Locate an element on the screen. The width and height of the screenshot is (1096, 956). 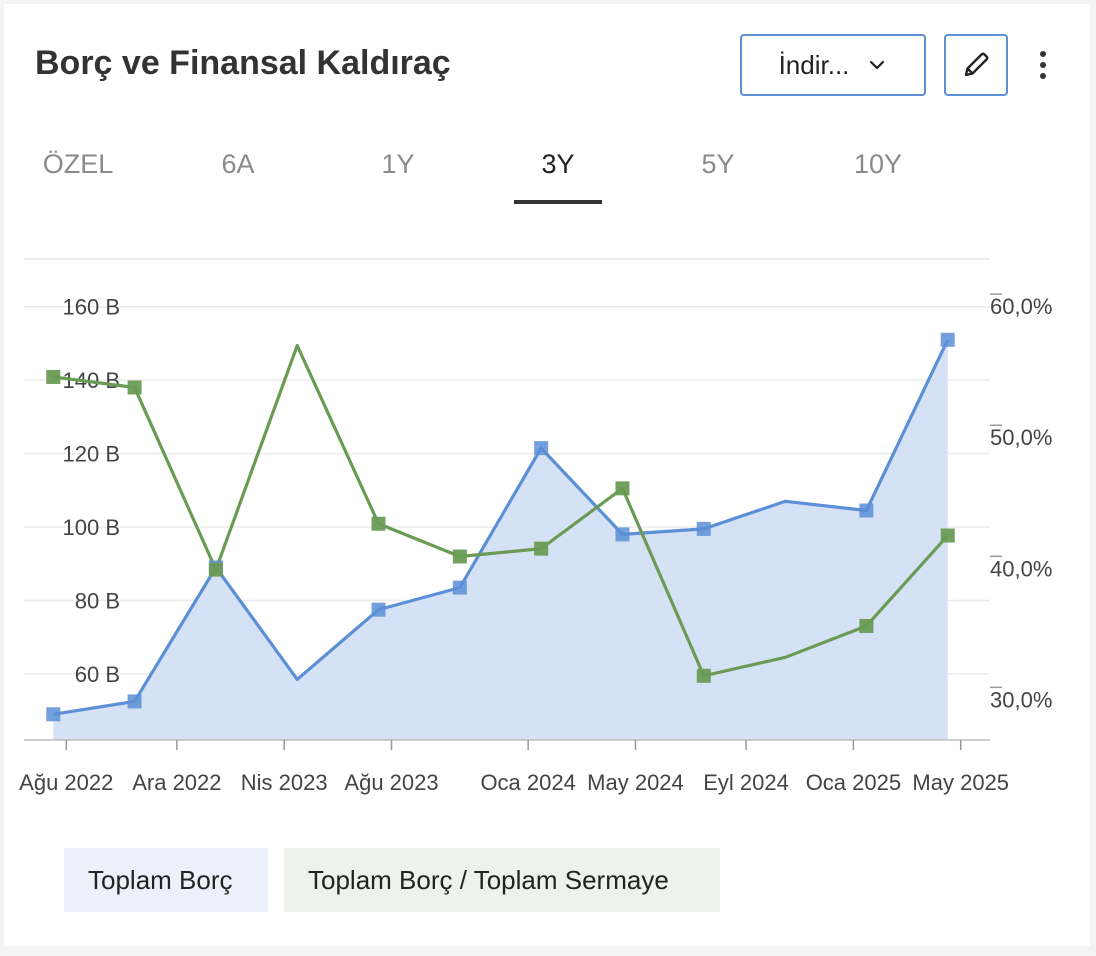
active-tab-underline is located at coordinates (558, 202).